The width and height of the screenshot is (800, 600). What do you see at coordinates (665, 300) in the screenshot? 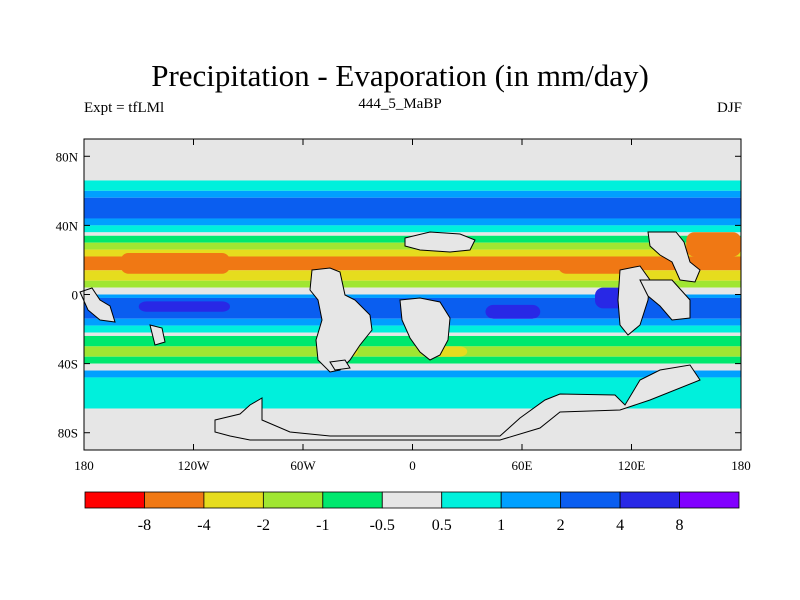
I see `indonesia-outline` at bounding box center [665, 300].